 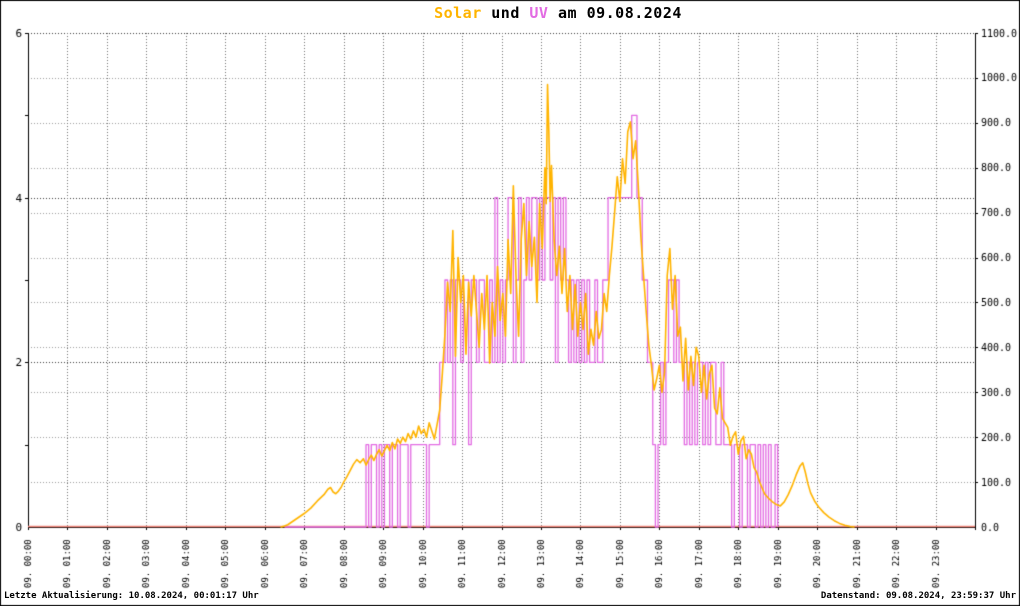 I want to click on title-date: am 09.08.2024, so click(x=615, y=13).